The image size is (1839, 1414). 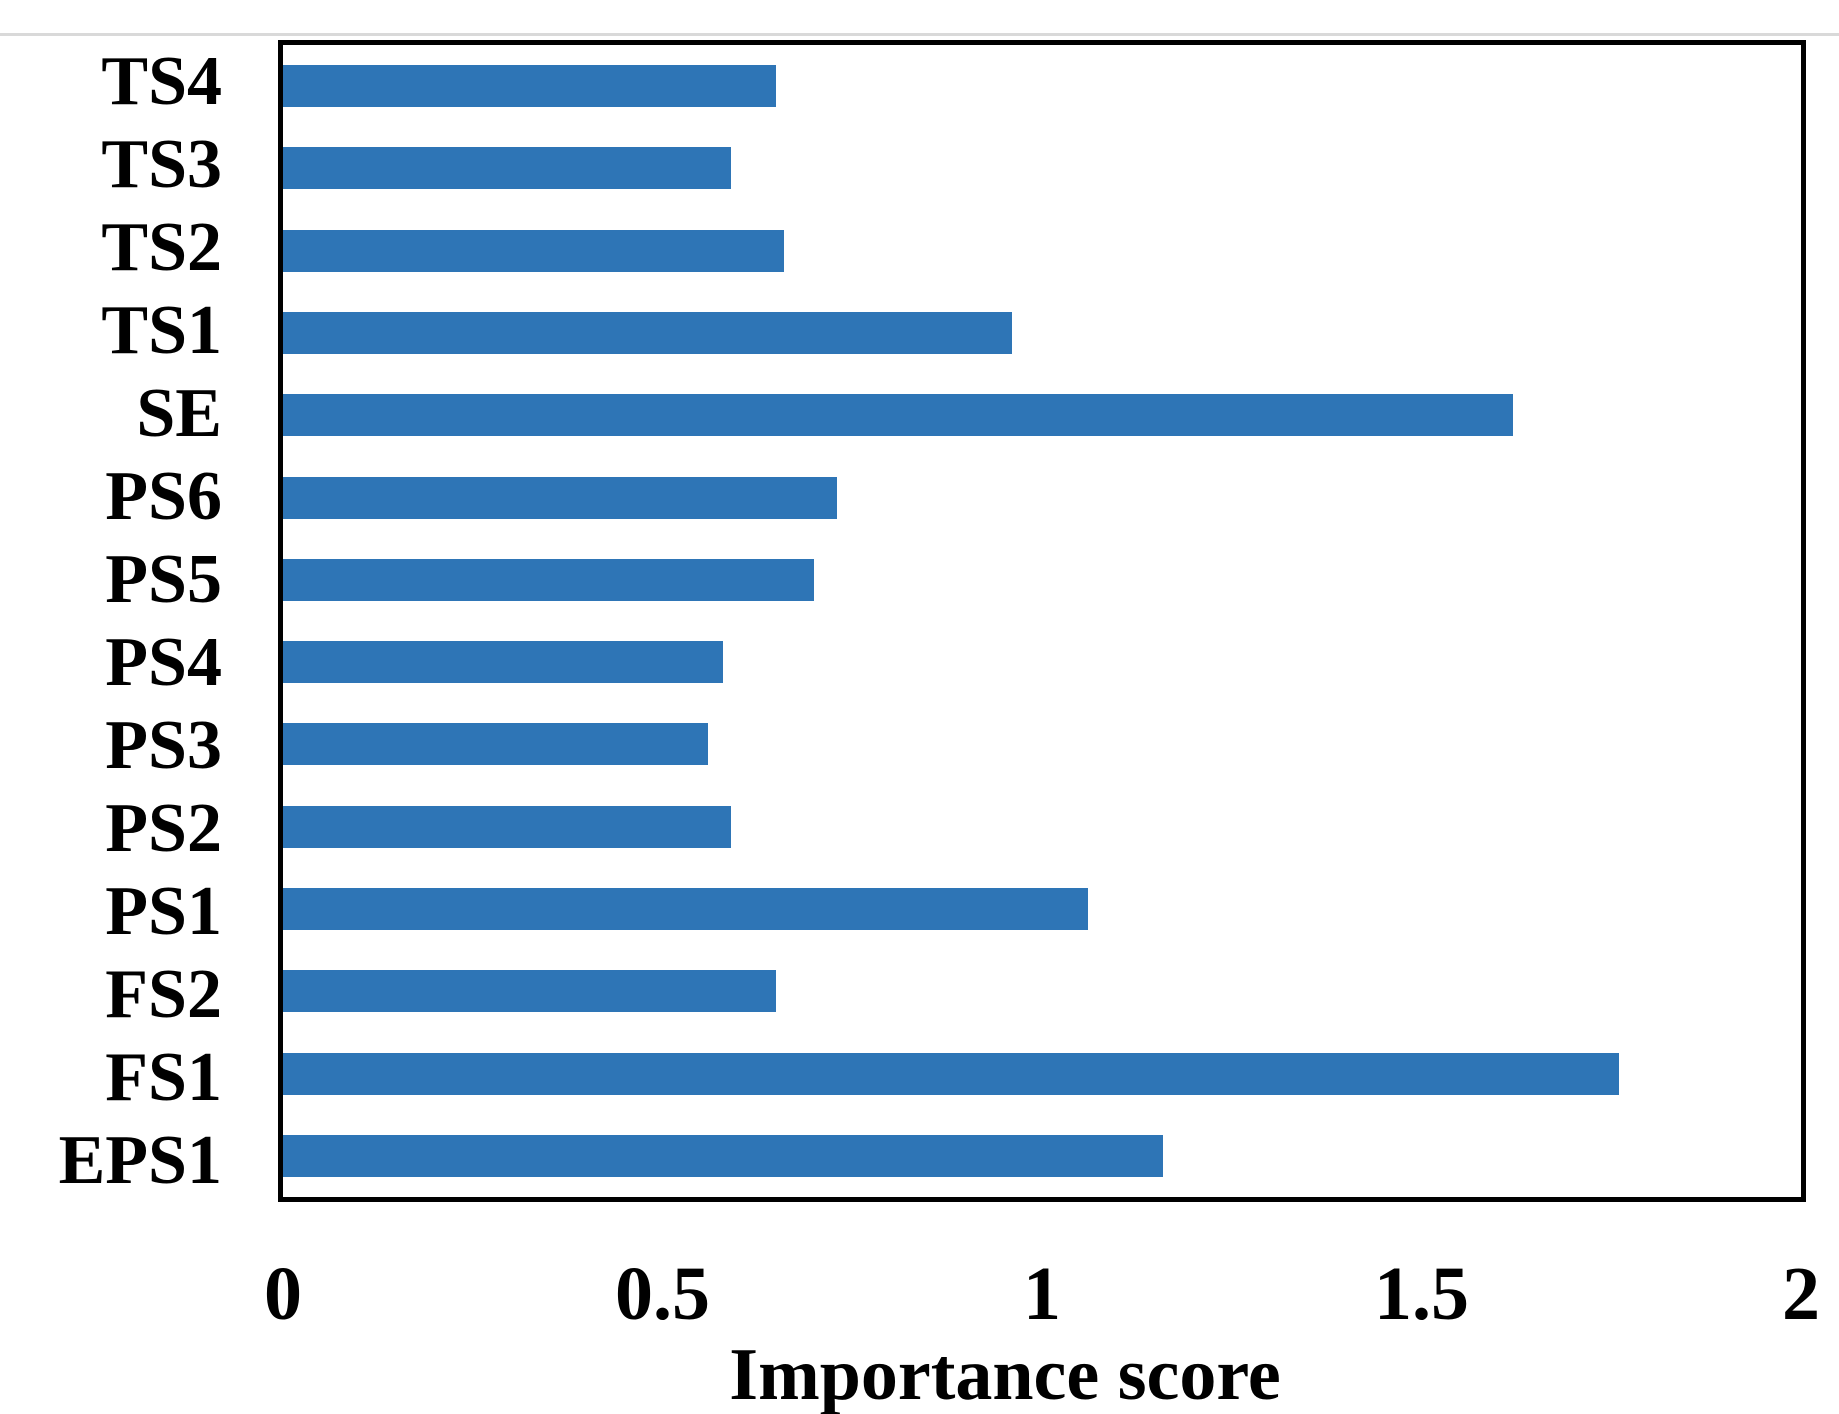 What do you see at coordinates (163, 911) in the screenshot?
I see `category-label: PS1` at bounding box center [163, 911].